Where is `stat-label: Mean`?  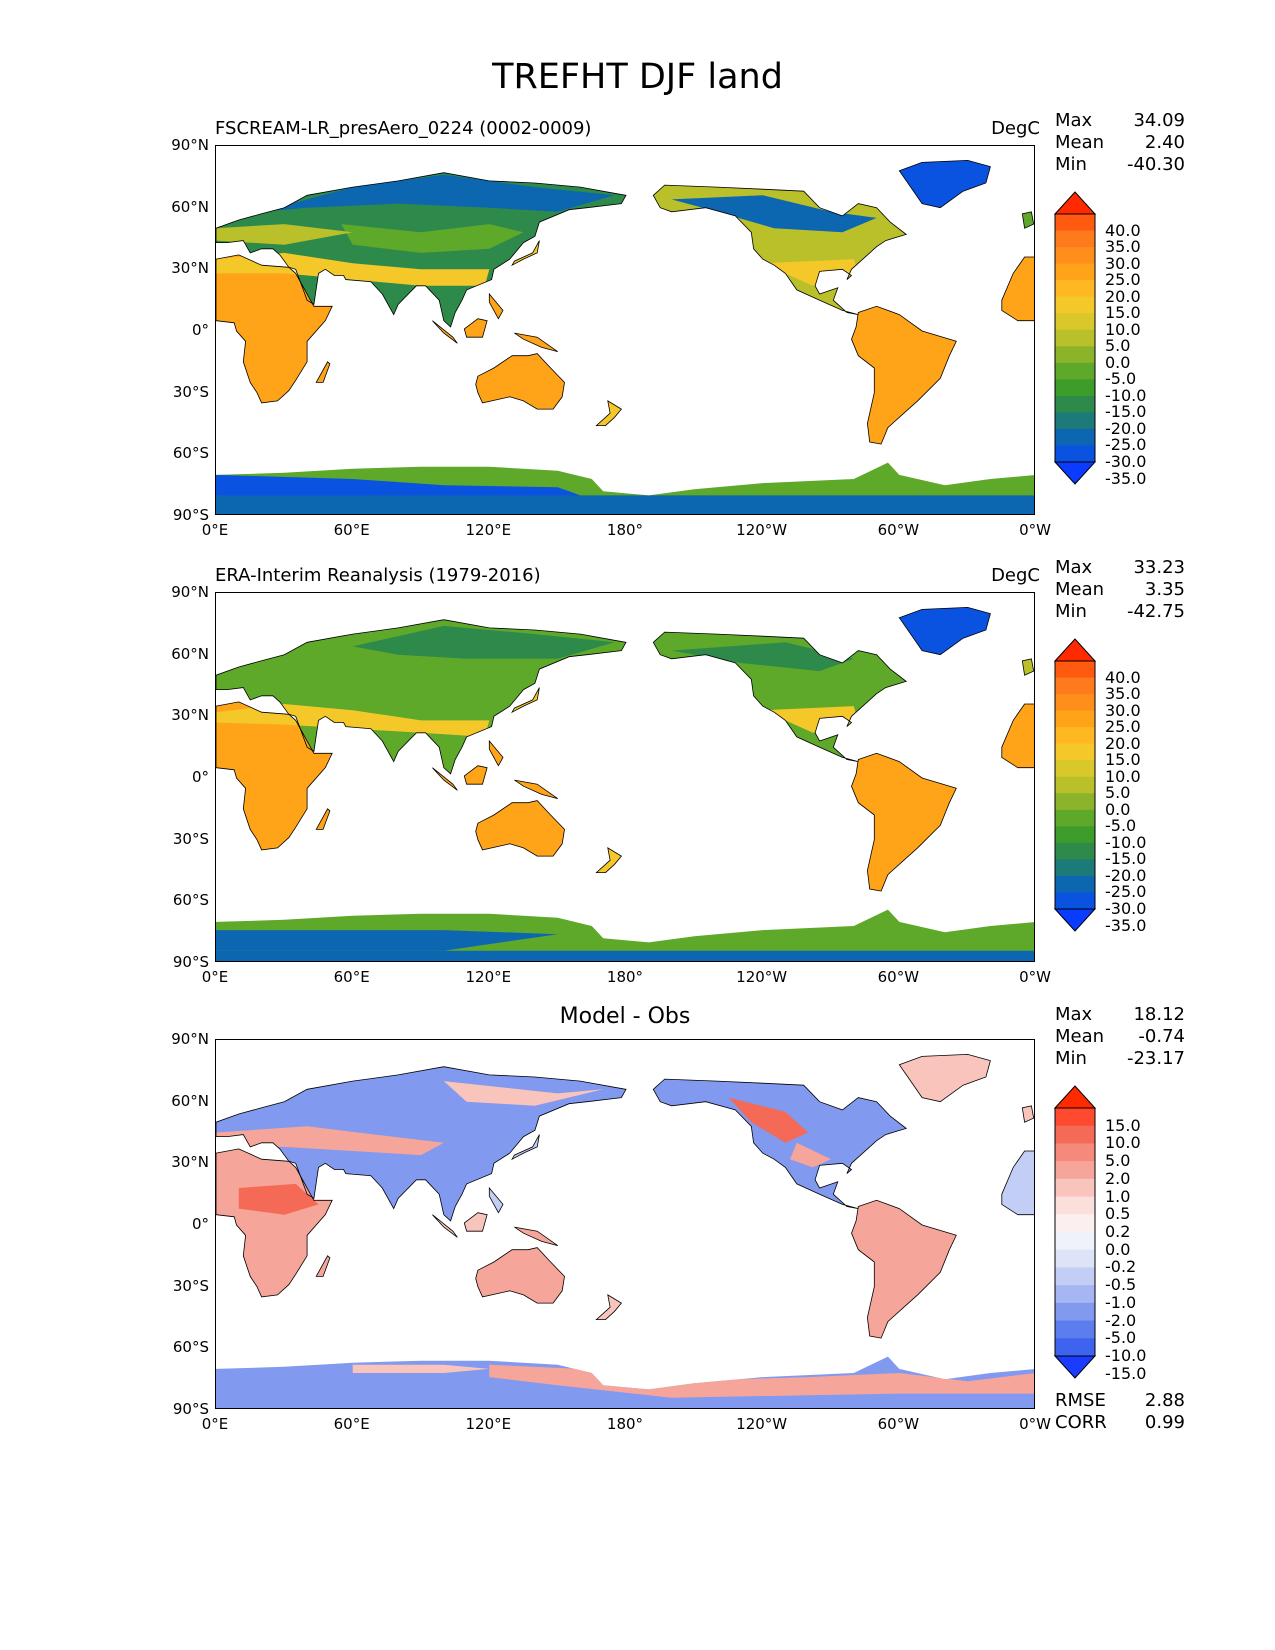 stat-label: Mean is located at coordinates (1080, 1036).